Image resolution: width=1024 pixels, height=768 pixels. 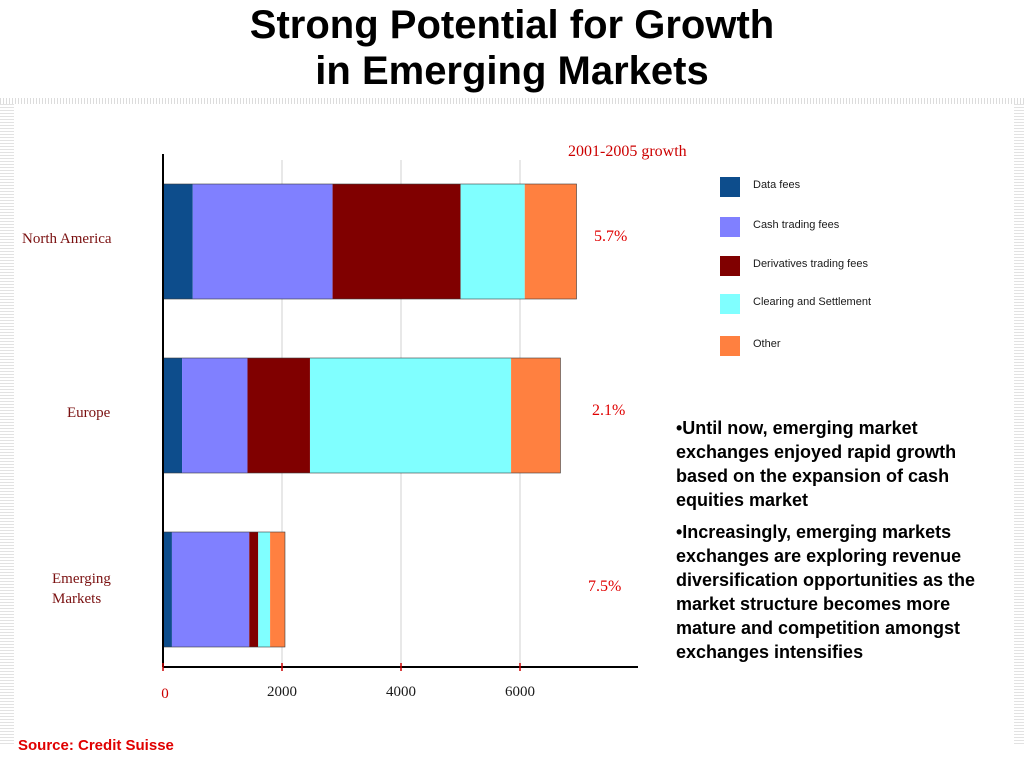 I want to click on growth-emerging-markets: 7.5%, so click(x=605, y=586).